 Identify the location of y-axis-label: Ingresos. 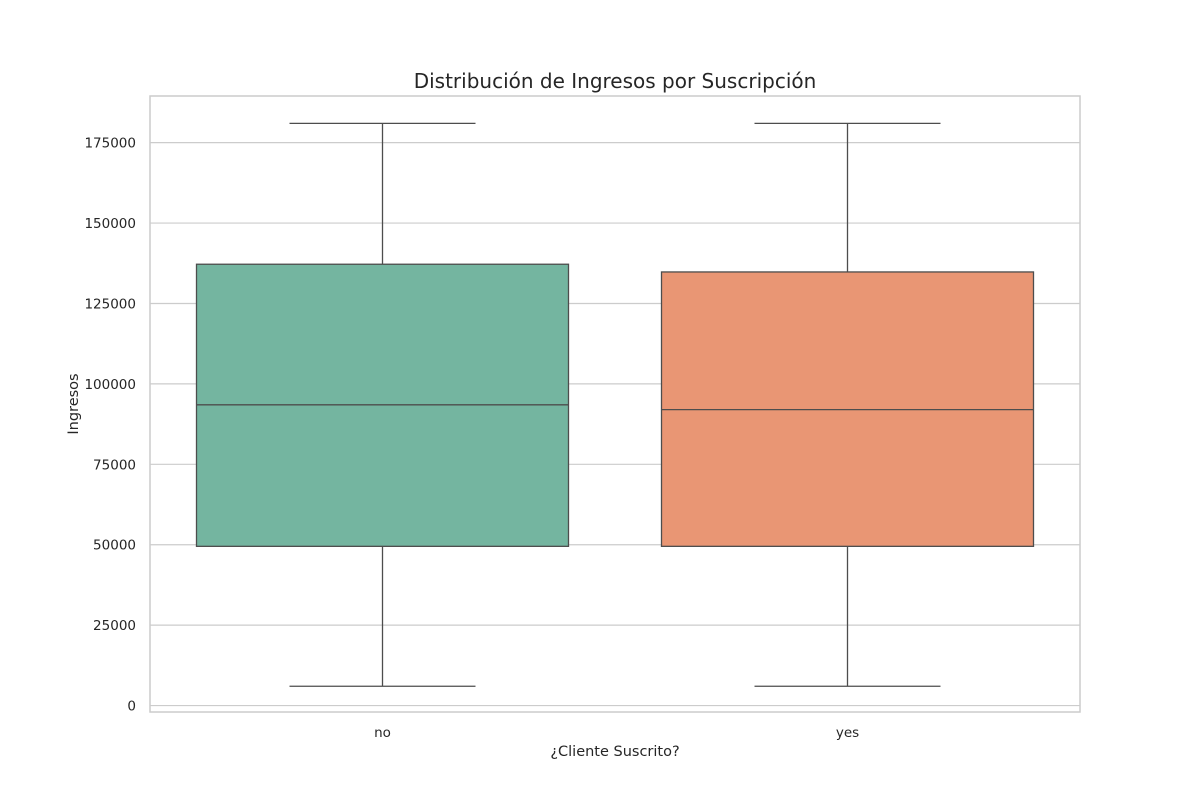
(74, 403).